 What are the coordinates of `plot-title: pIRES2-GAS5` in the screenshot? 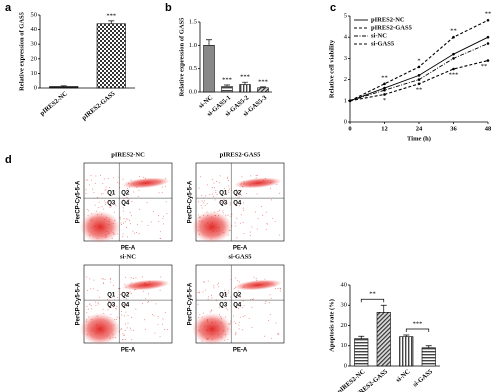 It's located at (241, 154).